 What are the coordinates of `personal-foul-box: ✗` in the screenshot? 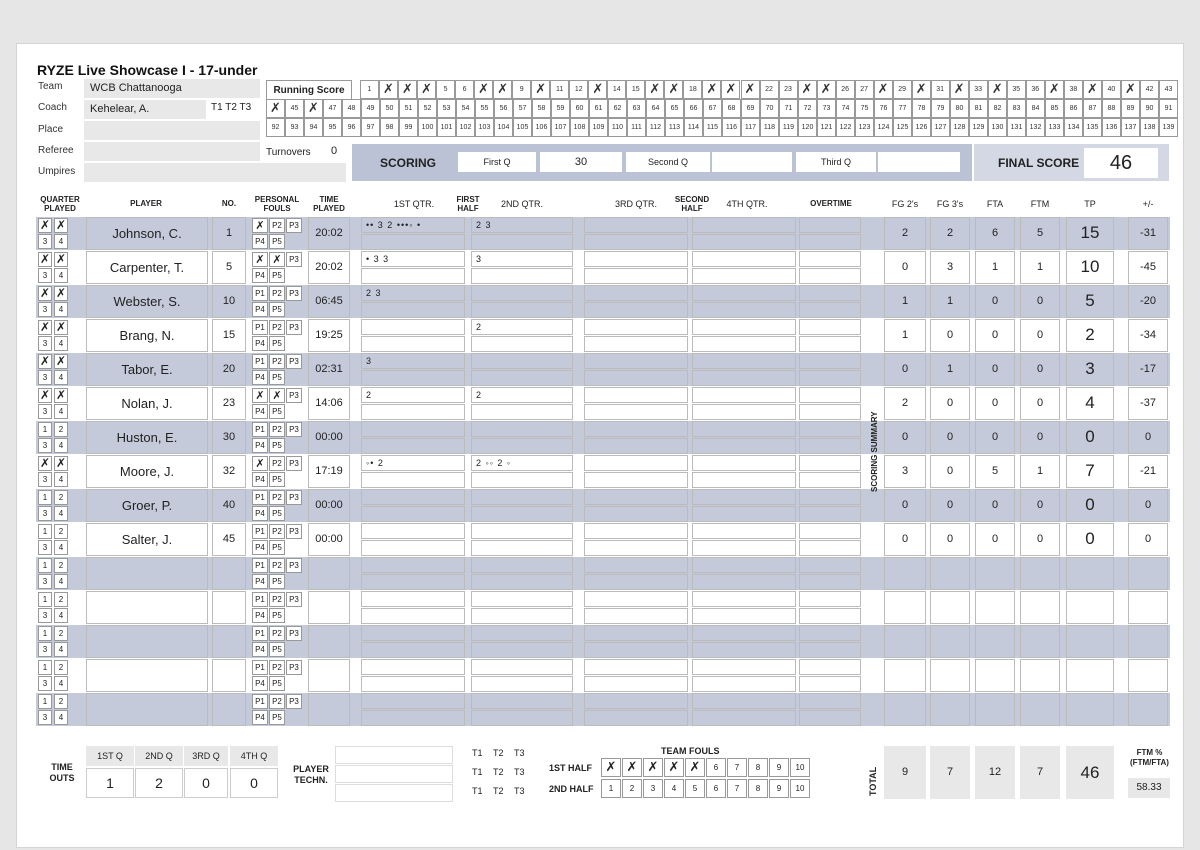 It's located at (260, 225).